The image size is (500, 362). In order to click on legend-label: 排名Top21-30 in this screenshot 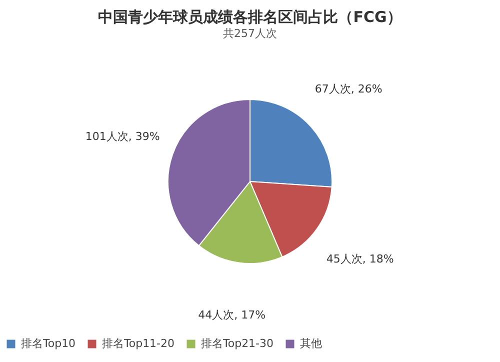, I will do `click(237, 343)`.